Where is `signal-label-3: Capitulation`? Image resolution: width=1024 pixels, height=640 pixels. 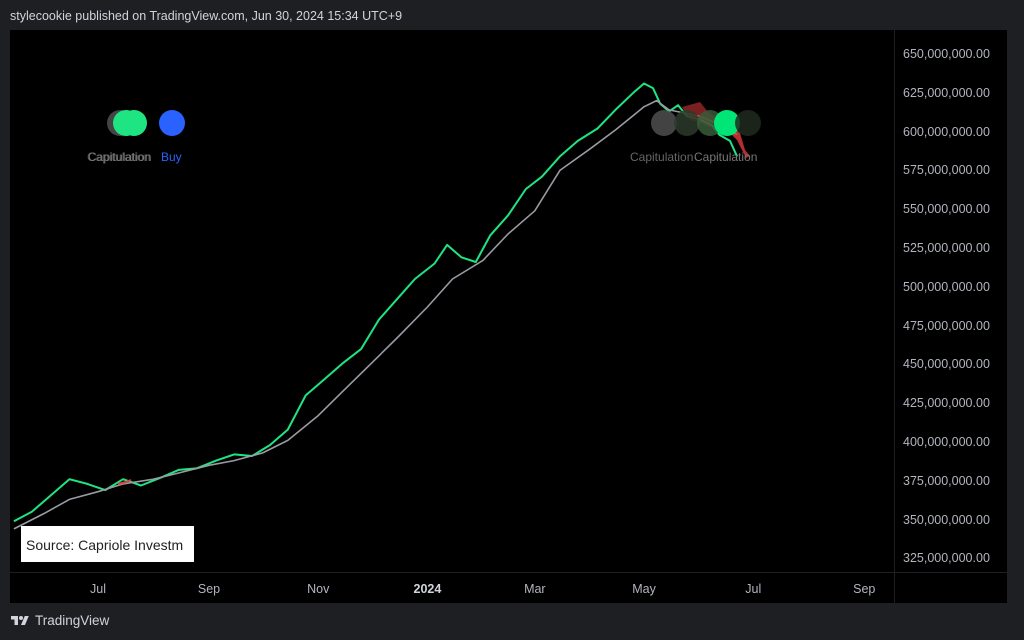 signal-label-3: Capitulation is located at coordinates (661, 157).